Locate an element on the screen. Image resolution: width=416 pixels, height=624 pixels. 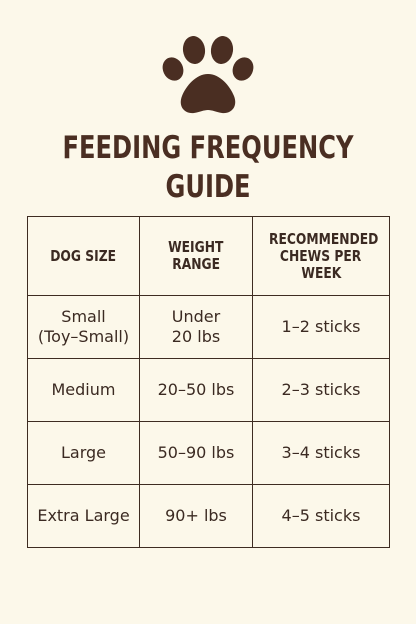
cell-dog-size: Medium is located at coordinates (83, 390).